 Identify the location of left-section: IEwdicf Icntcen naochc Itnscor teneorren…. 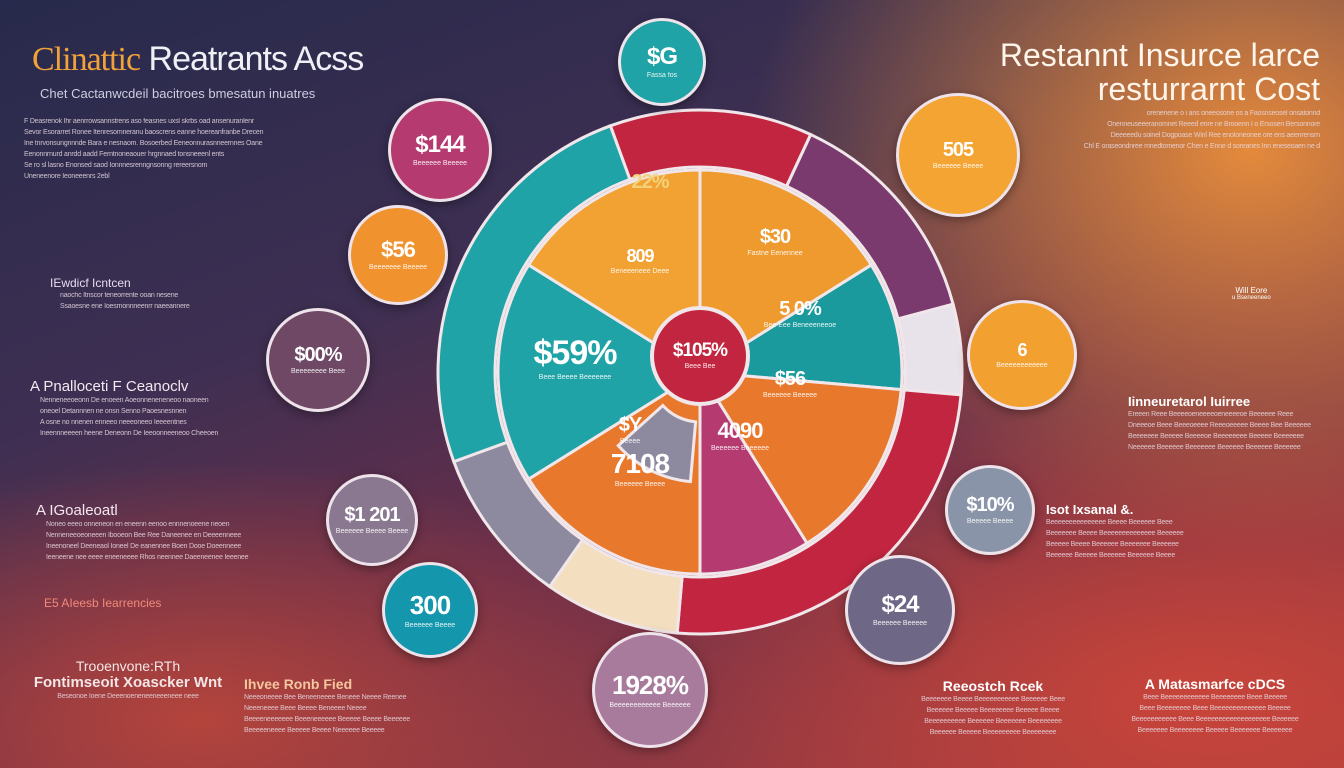
(195, 294).